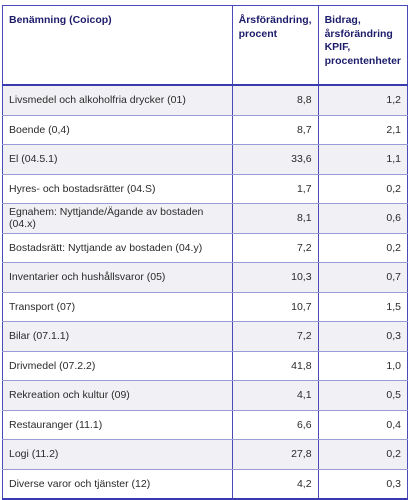 This screenshot has height=500, width=413. Describe the element at coordinates (275, 218) in the screenshot. I see `value-cell: 8,1` at that location.